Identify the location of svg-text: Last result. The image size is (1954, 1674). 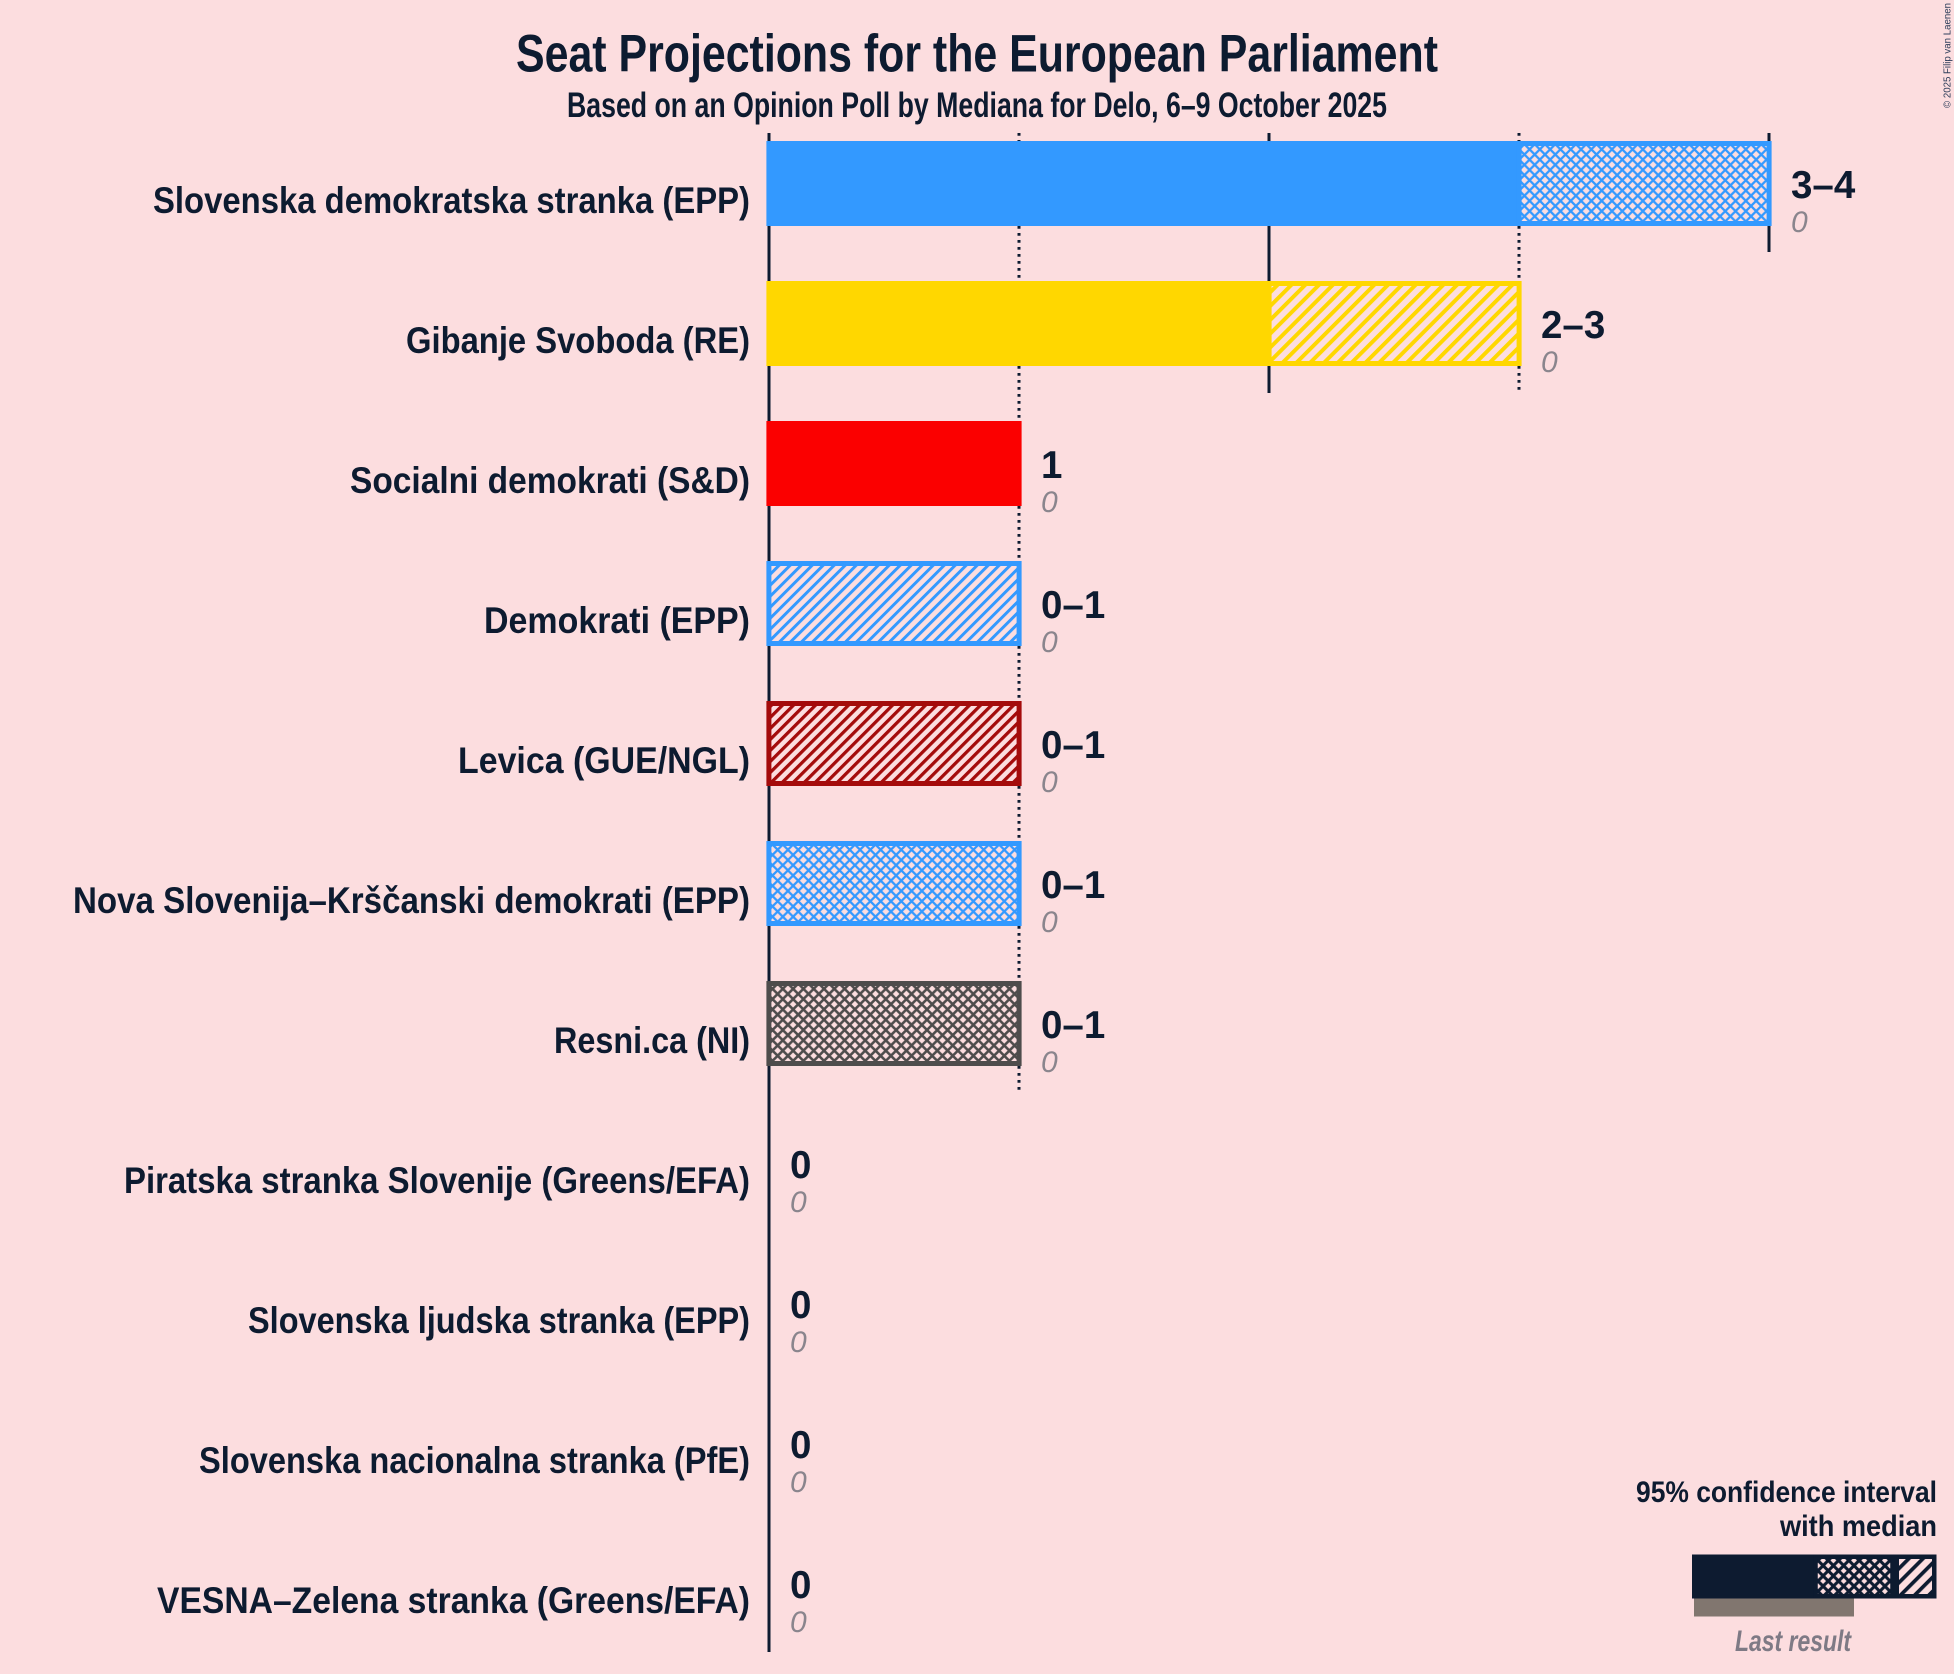
(1794, 1641).